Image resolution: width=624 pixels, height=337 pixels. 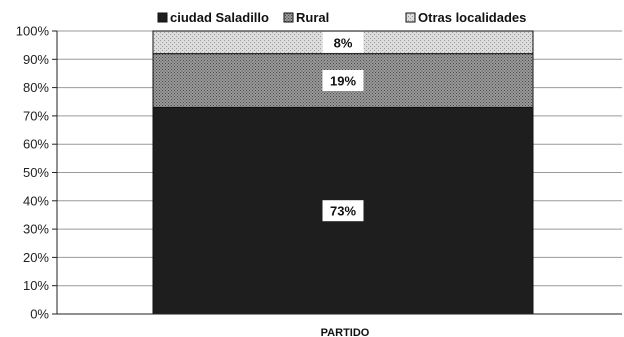 What do you see at coordinates (339, 325) in the screenshot?
I see `x-axis: PARTIDO` at bounding box center [339, 325].